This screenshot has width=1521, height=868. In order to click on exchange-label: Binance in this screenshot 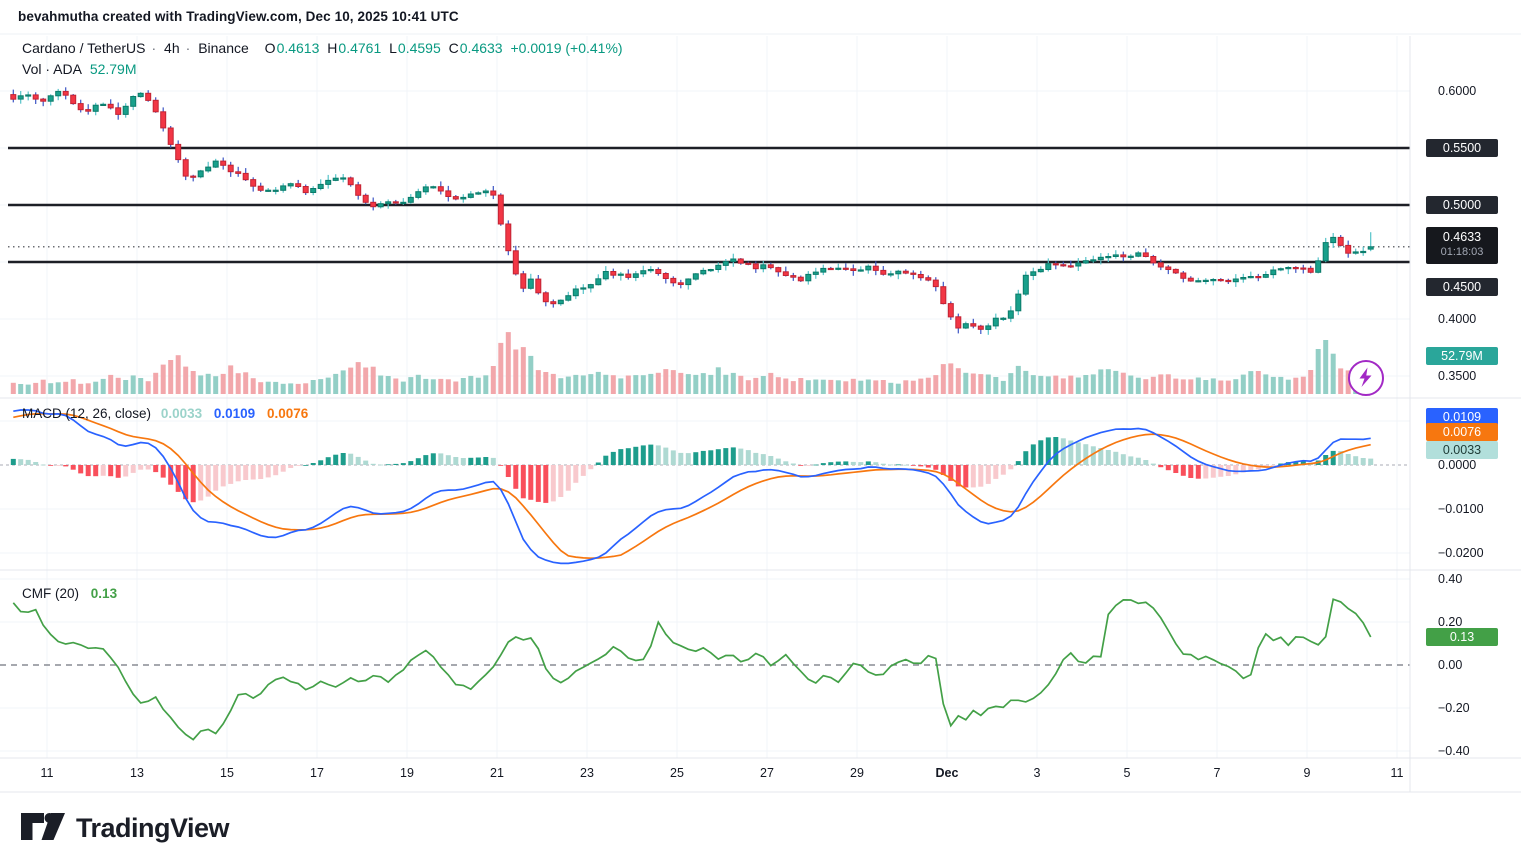, I will do `click(223, 48)`.